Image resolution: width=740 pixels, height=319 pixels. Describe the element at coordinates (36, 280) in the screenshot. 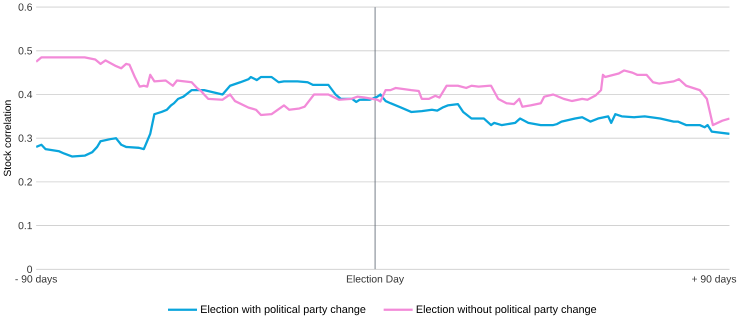

I see `x-tick-label: - 90 days` at that location.